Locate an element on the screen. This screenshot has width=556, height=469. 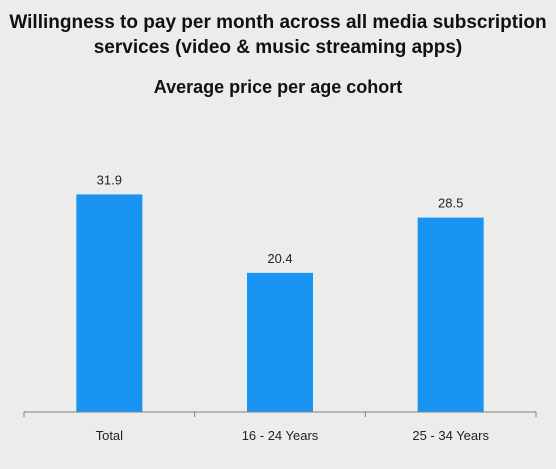
axis-ticks-group is located at coordinates (280, 414).